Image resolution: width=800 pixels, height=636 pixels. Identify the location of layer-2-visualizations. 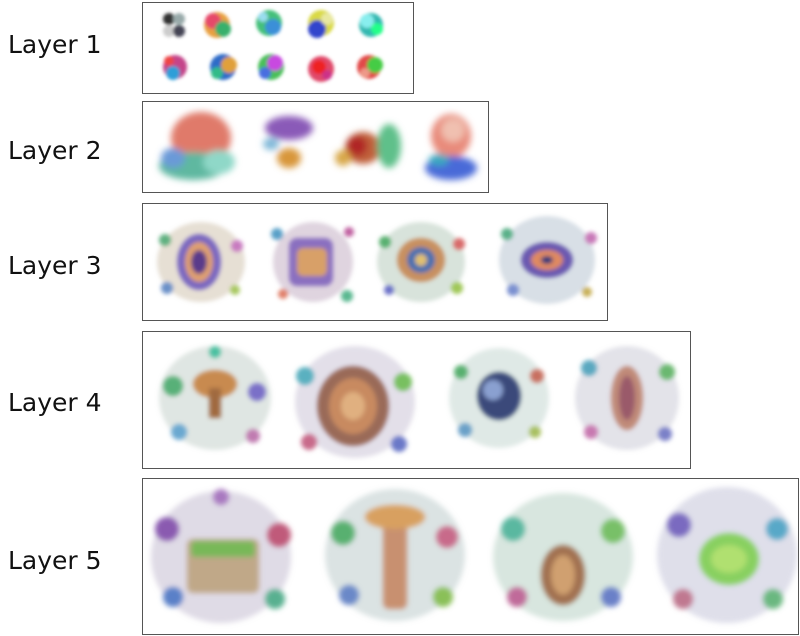
(318, 146).